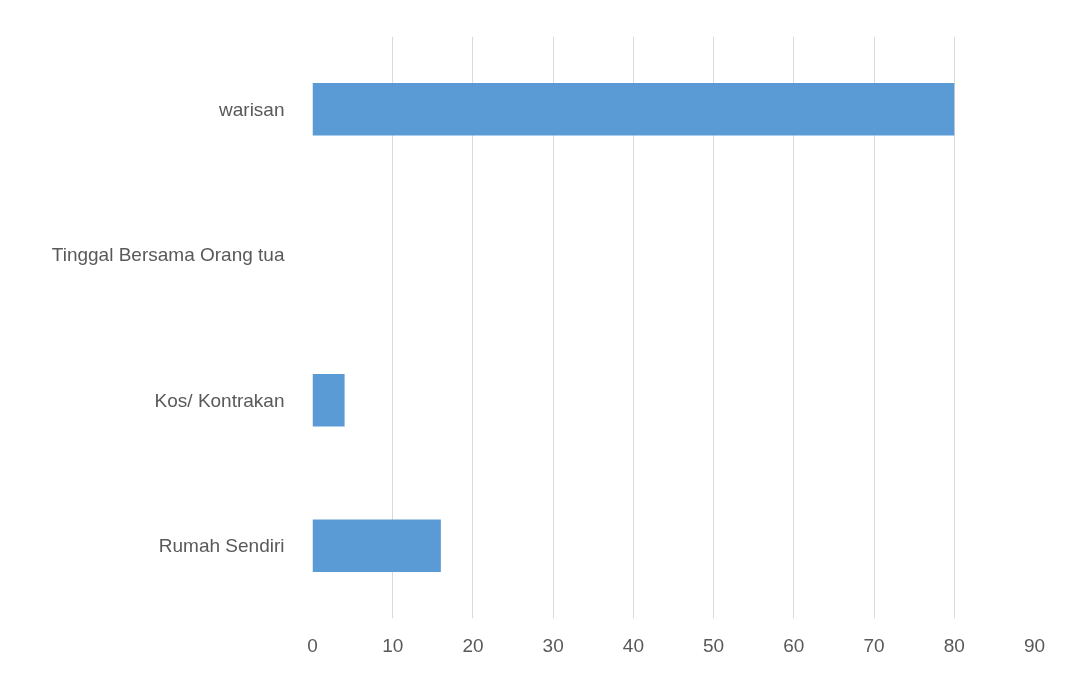 The width and height of the screenshot is (1080, 678). I want to click on x-tick-label: 90, so click(1034, 645).